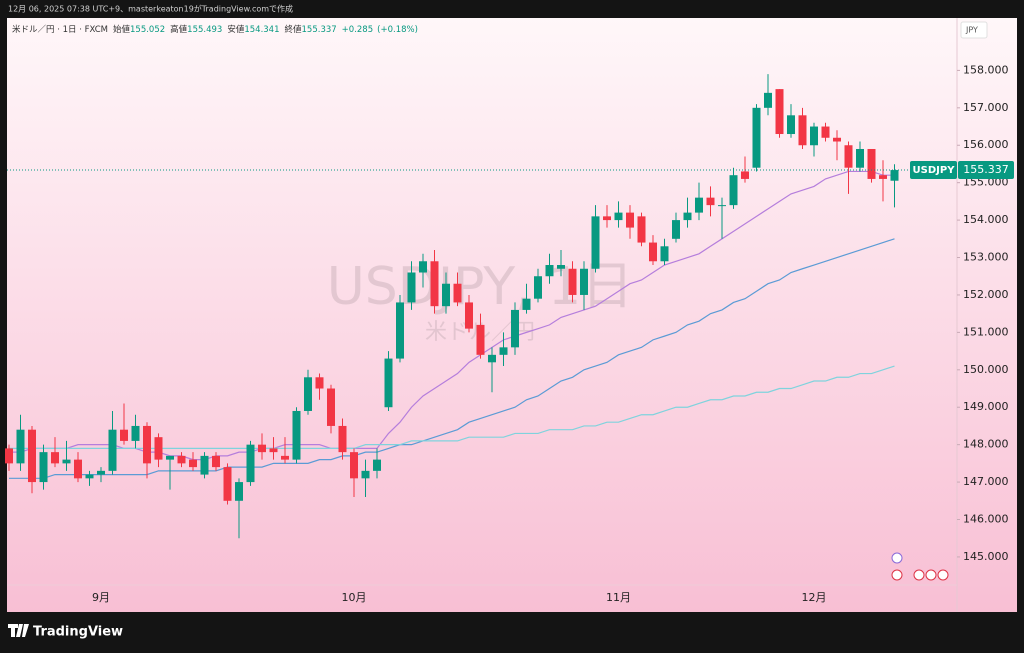 This screenshot has height=653, width=1024. Describe the element at coordinates (78, 632) in the screenshot. I see `footer: TradingView` at that location.